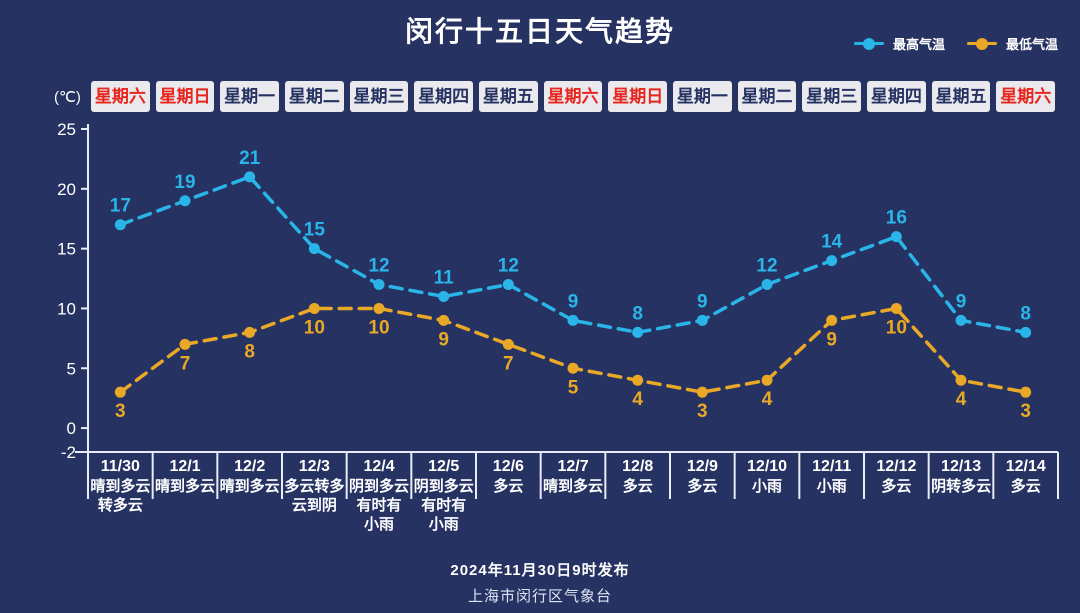  Describe the element at coordinates (637, 495) in the screenshot. I see `date-weather-cell: 12/8 多云` at that location.